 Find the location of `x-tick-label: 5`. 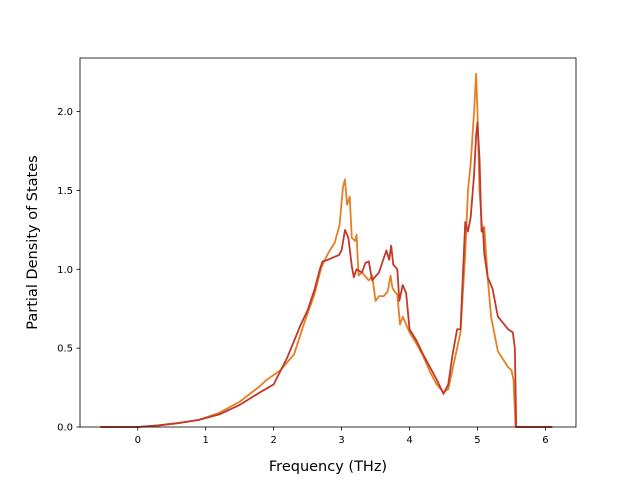

x-tick-label: 5 is located at coordinates (477, 440).